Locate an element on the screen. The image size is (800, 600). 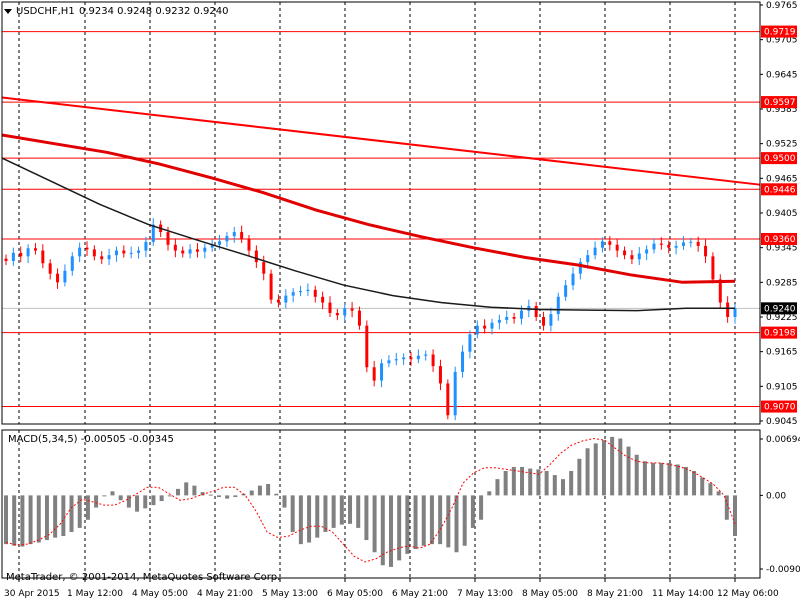
trendline is located at coordinates (381, 141).